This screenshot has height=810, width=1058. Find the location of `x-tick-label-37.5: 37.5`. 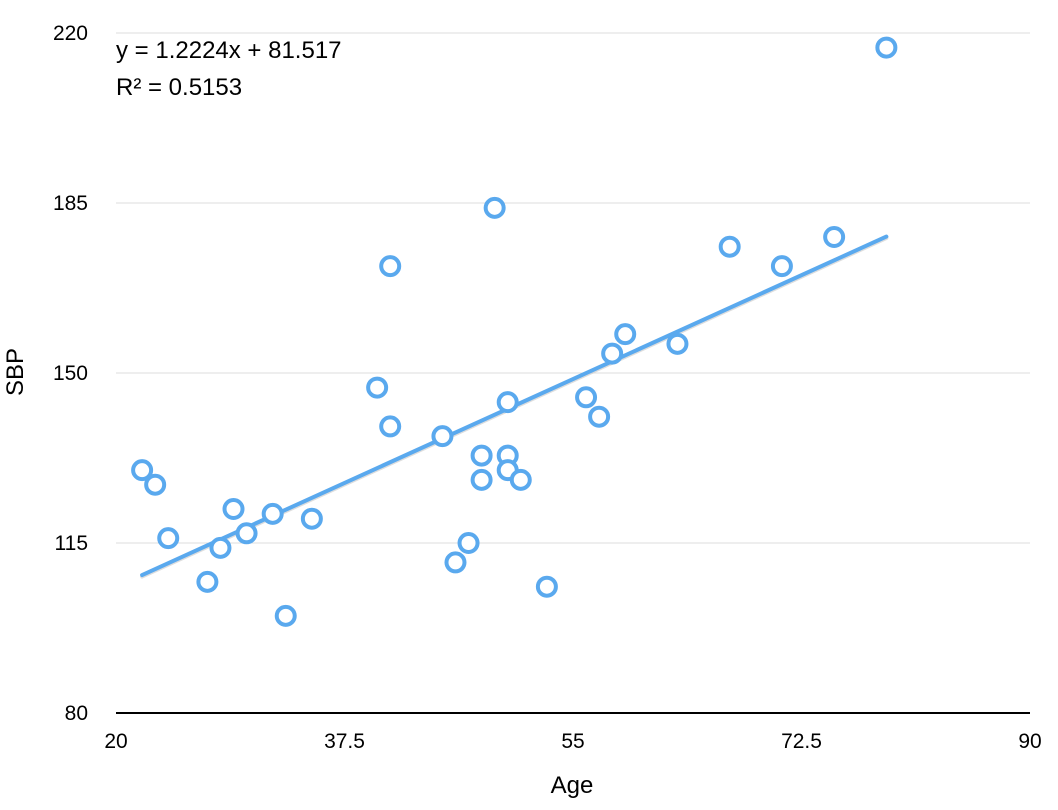

x-tick-label-37.5: 37.5 is located at coordinates (344, 741).